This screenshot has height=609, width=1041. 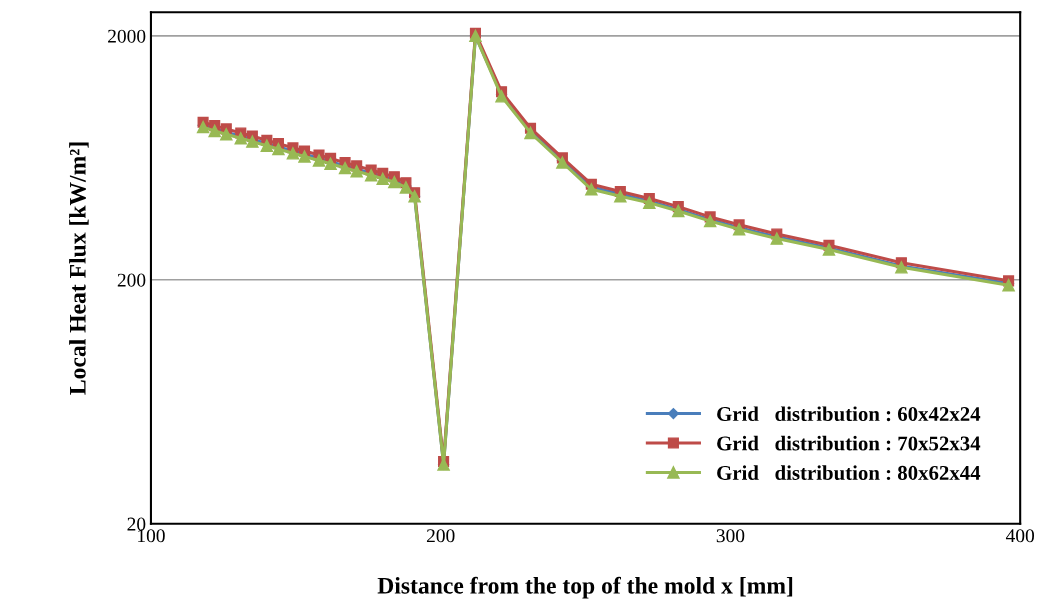 What do you see at coordinates (585, 587) in the screenshot?
I see `x-axis-title: Distance from the top of the mold x [mm]` at bounding box center [585, 587].